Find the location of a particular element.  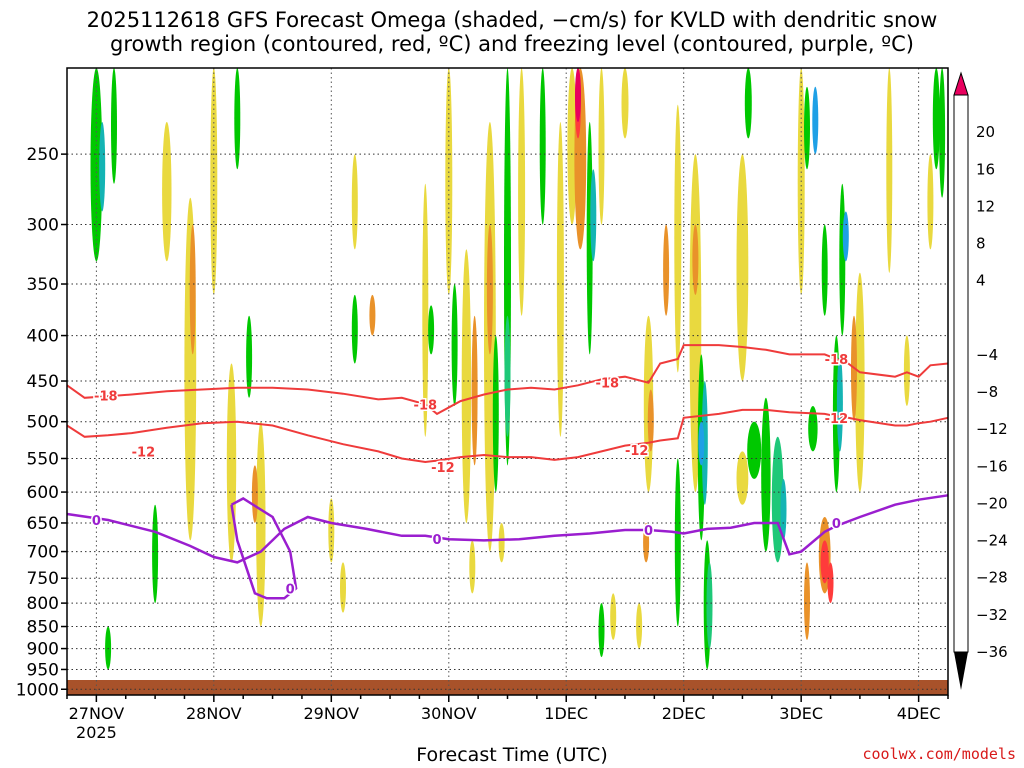

colorbar-label: −24 is located at coordinates (992, 541).